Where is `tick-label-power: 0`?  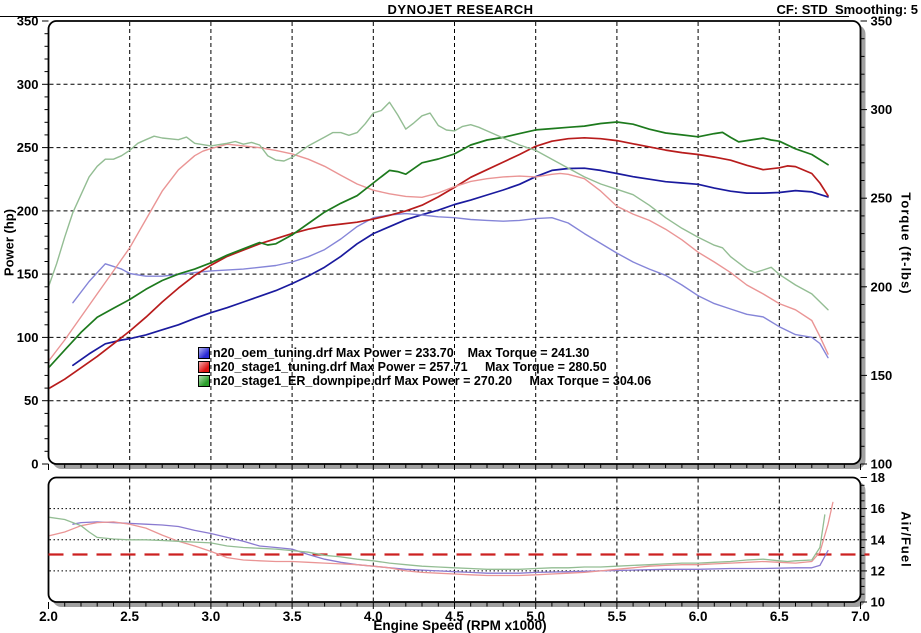 tick-label-power: 0 is located at coordinates (34, 464).